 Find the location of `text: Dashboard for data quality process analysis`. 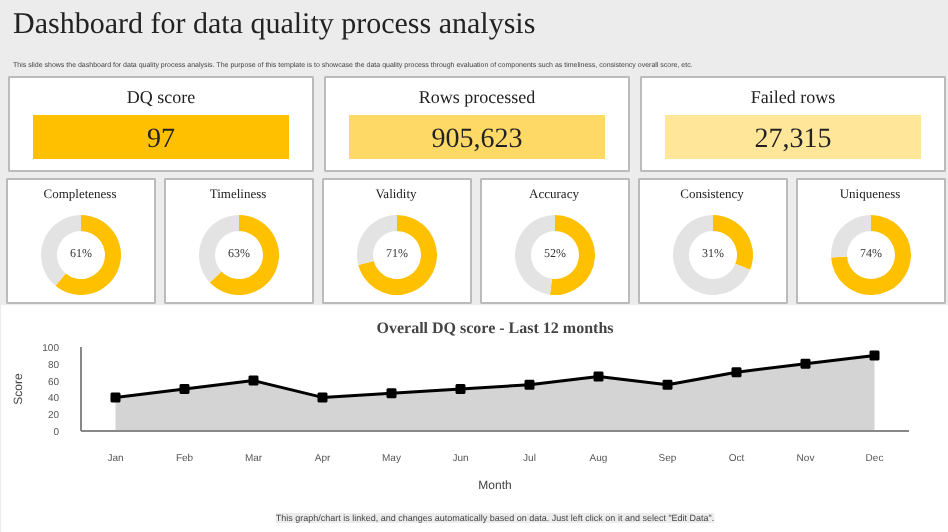

text: Dashboard for data quality process analysis is located at coordinates (274, 25).